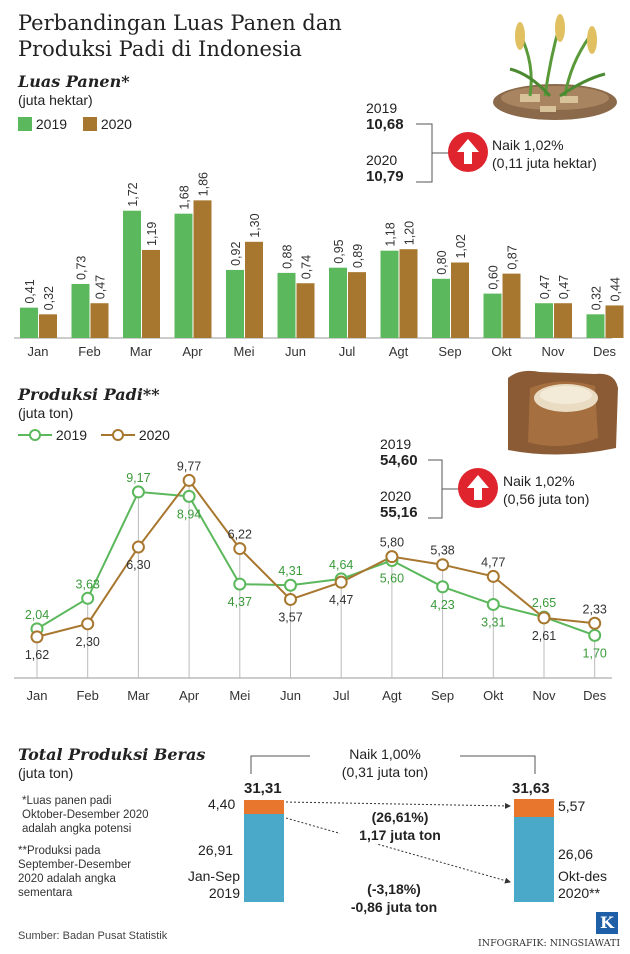 This screenshot has width=630, height=954. Describe the element at coordinates (400, 817) in the screenshot. I see `rice-okt-des-change-pct: (26,61%)` at that location.